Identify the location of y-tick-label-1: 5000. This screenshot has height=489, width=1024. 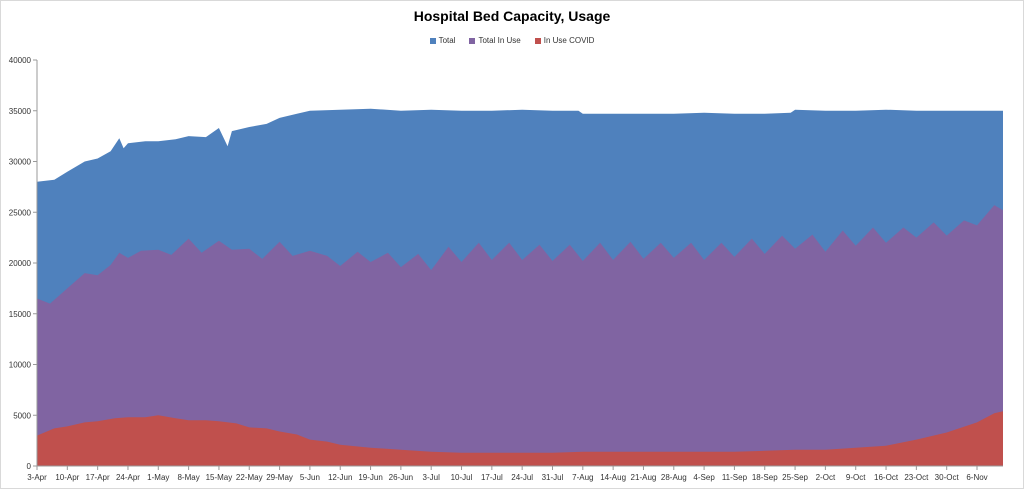
(22, 415).